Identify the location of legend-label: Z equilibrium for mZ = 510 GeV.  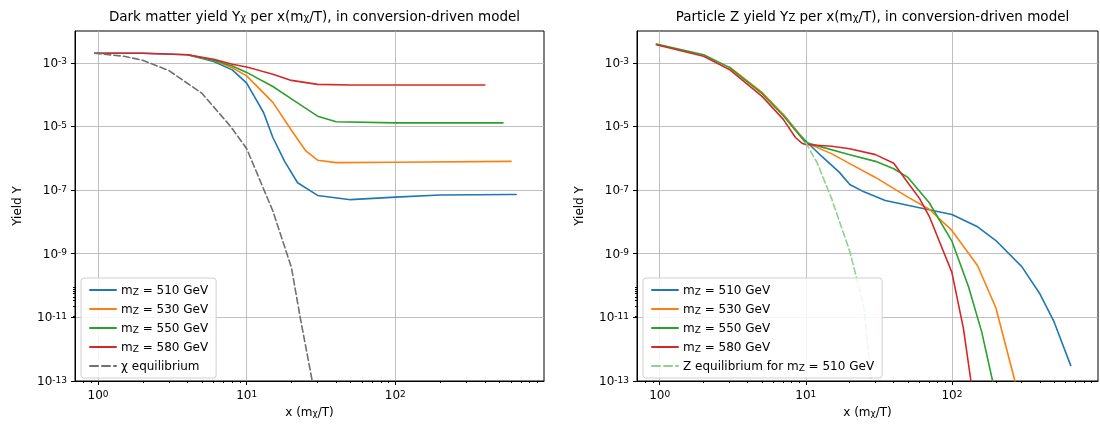
(779, 366).